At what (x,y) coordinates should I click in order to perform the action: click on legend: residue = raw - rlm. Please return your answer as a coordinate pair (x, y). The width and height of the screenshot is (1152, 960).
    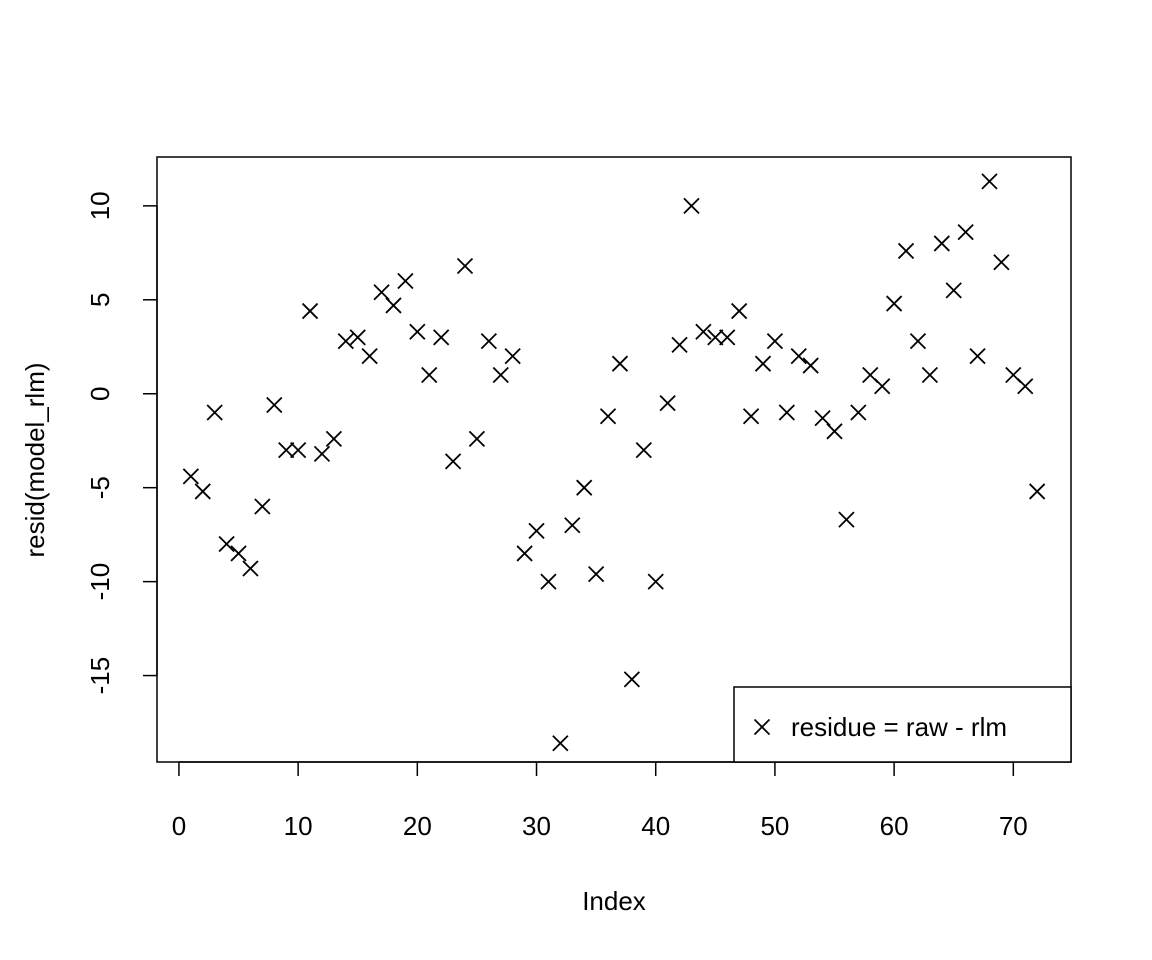
    Looking at the image, I should click on (902, 724).